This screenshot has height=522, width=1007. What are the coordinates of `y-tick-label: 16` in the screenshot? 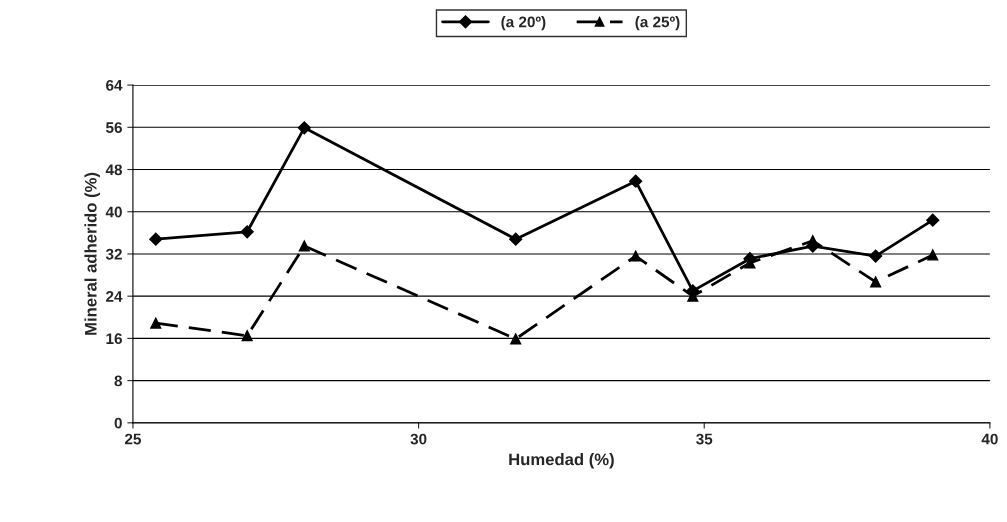 It's located at (114, 339).